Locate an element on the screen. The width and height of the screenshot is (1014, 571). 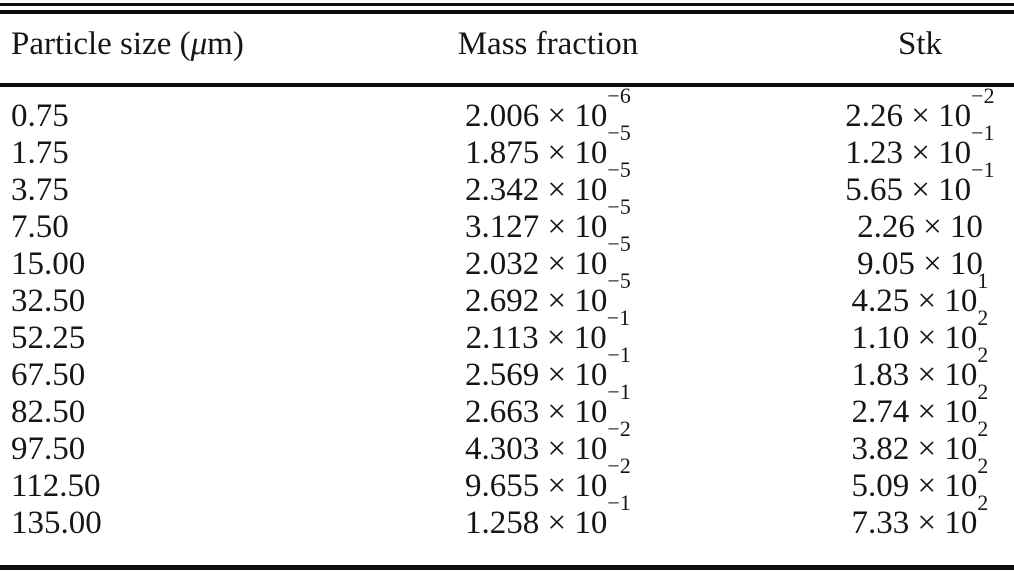
table-row: 97.50 4.303 × 10−2 3.82 × 102 is located at coordinates (507, 443).